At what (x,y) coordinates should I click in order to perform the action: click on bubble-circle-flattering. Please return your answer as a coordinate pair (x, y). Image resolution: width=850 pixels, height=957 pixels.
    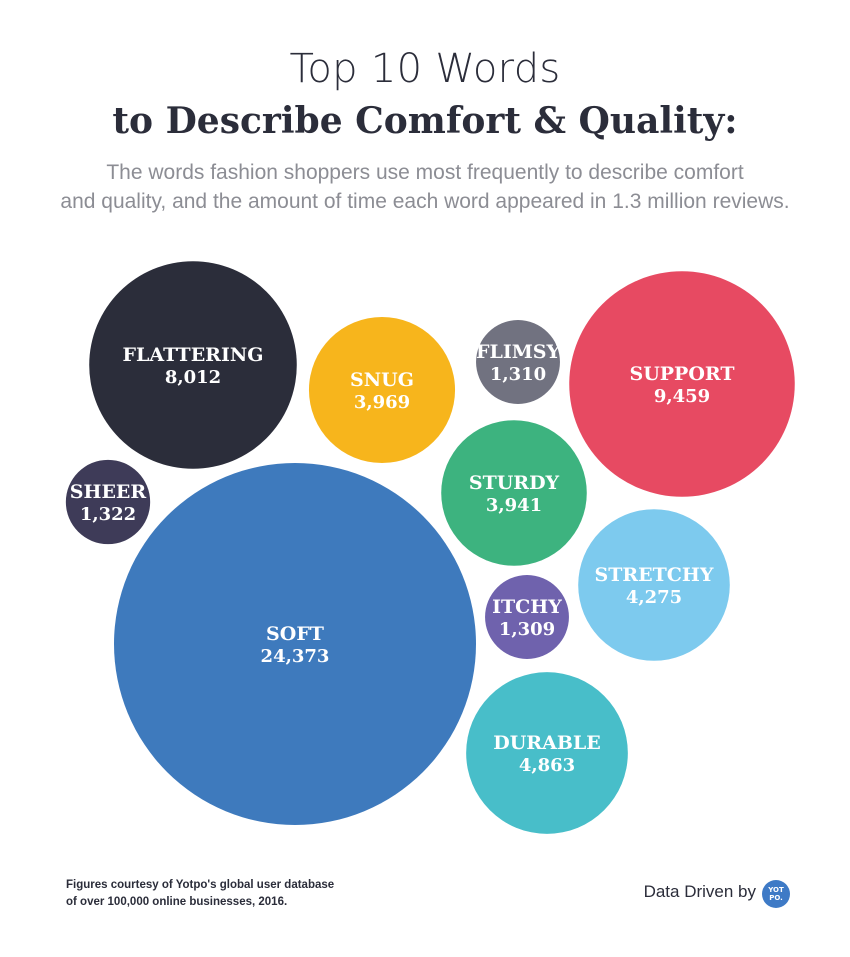
    Looking at the image, I should click on (193, 365).